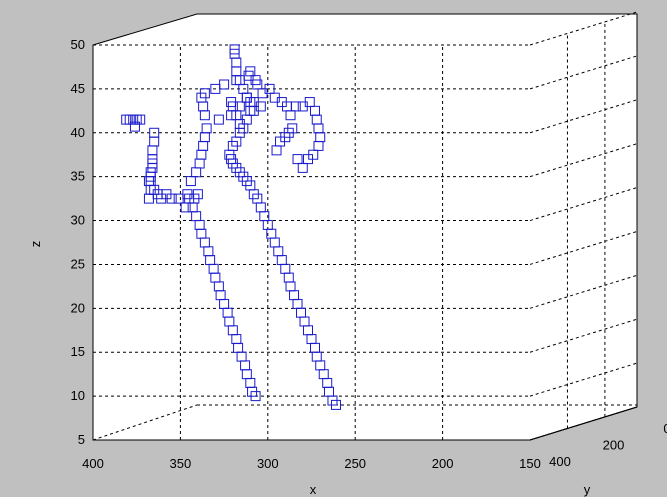 This screenshot has height=497, width=667. What do you see at coordinates (78, 44) in the screenshot?
I see `z-tick-label: 50` at bounding box center [78, 44].